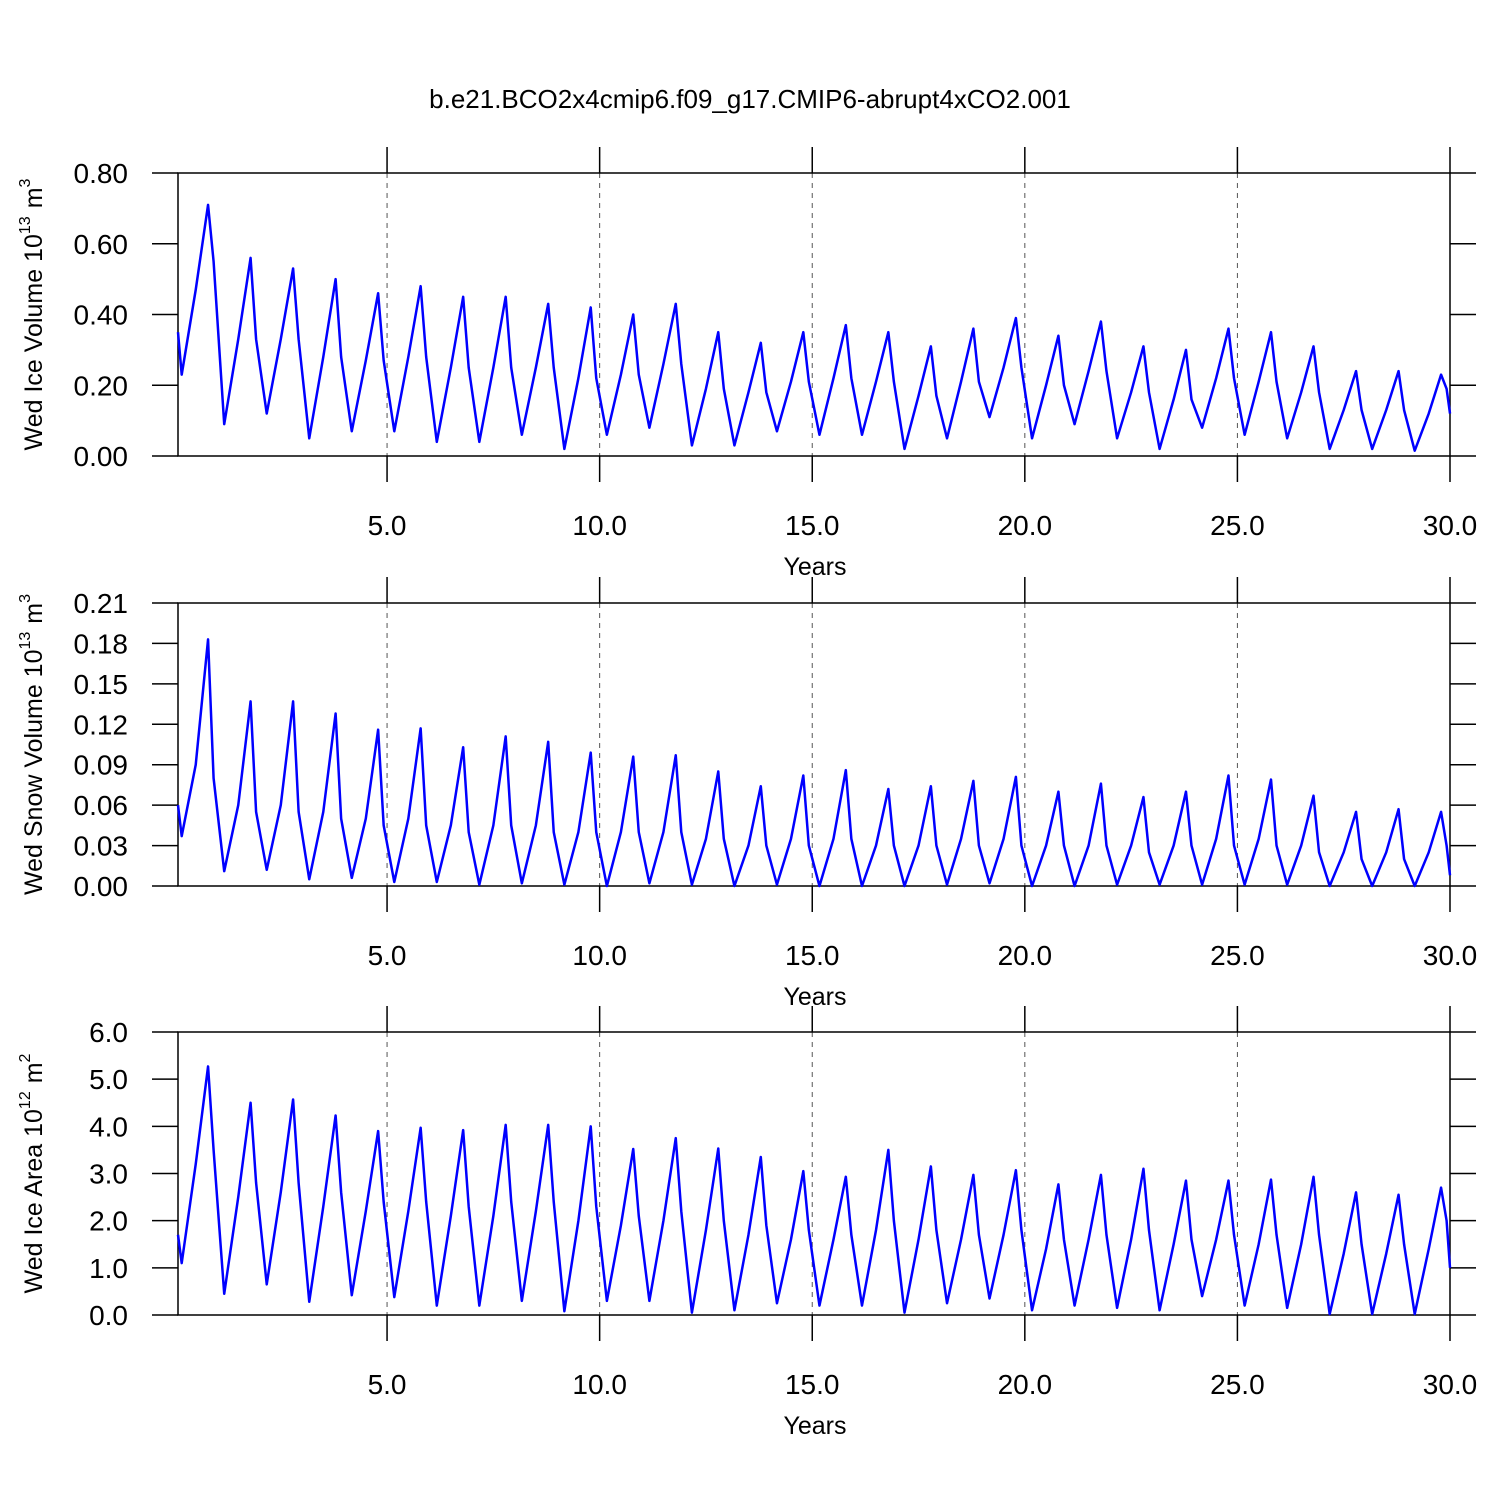 The height and width of the screenshot is (1500, 1500). Describe the element at coordinates (34, 773) in the screenshot. I see `y-axis-label-part: Wed Snow Volume 10` at that location.